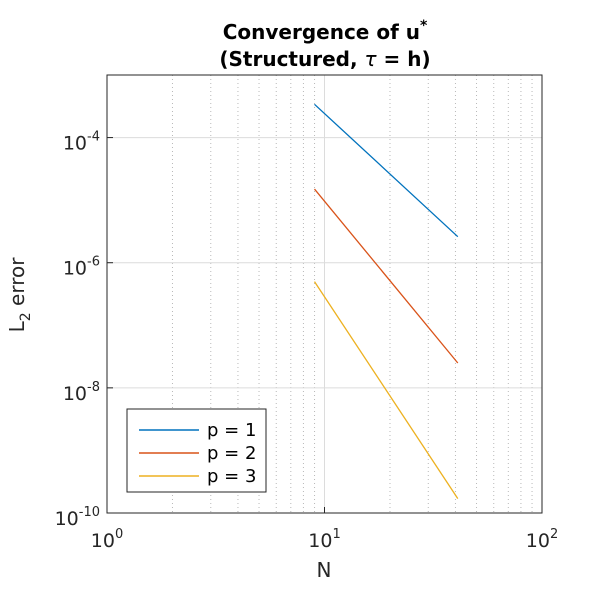 This screenshot has width=600, height=600. I want to click on y-tick-label: 10⁻⁸, so click(81, 392).